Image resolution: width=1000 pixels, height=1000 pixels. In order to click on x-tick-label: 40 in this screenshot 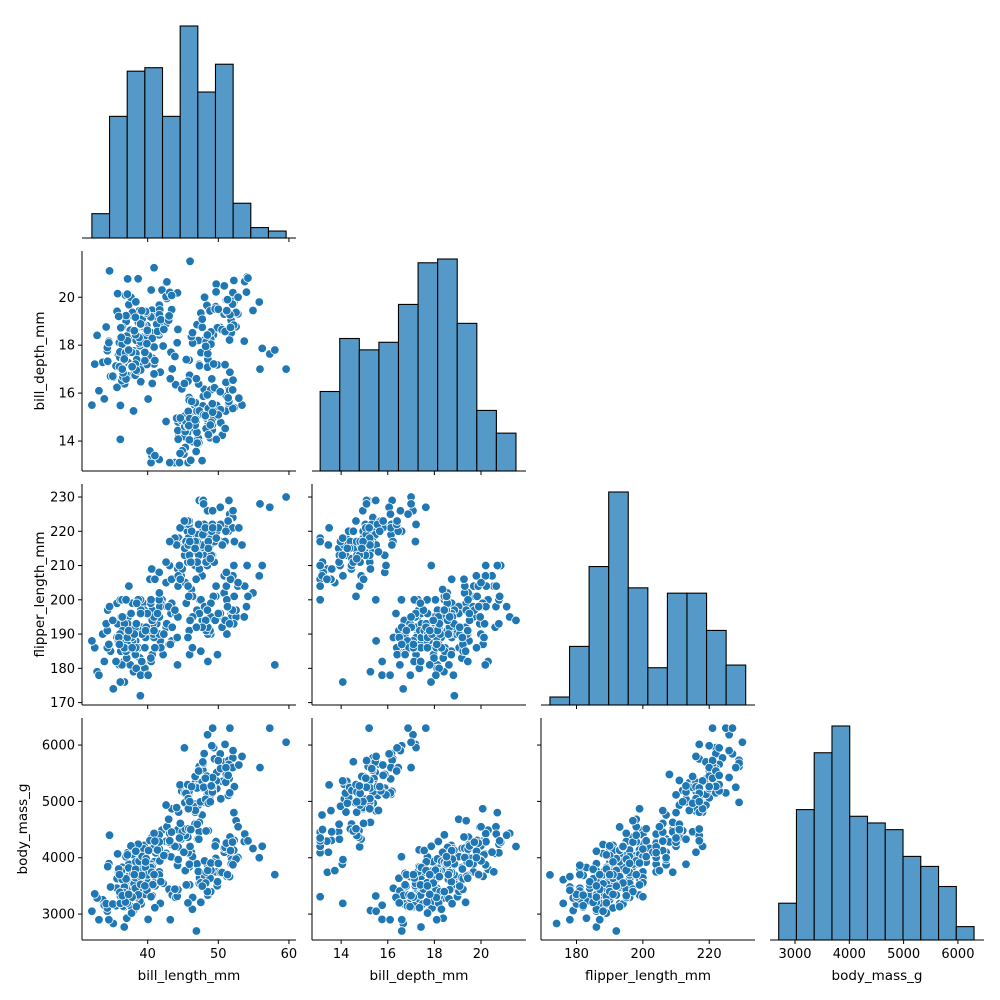, I will do `click(147, 954)`.